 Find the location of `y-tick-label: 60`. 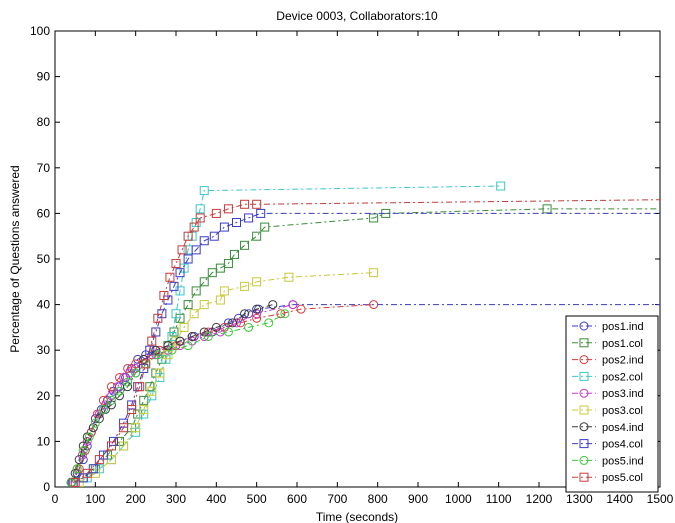

y-tick-label: 60 is located at coordinates (44, 213).